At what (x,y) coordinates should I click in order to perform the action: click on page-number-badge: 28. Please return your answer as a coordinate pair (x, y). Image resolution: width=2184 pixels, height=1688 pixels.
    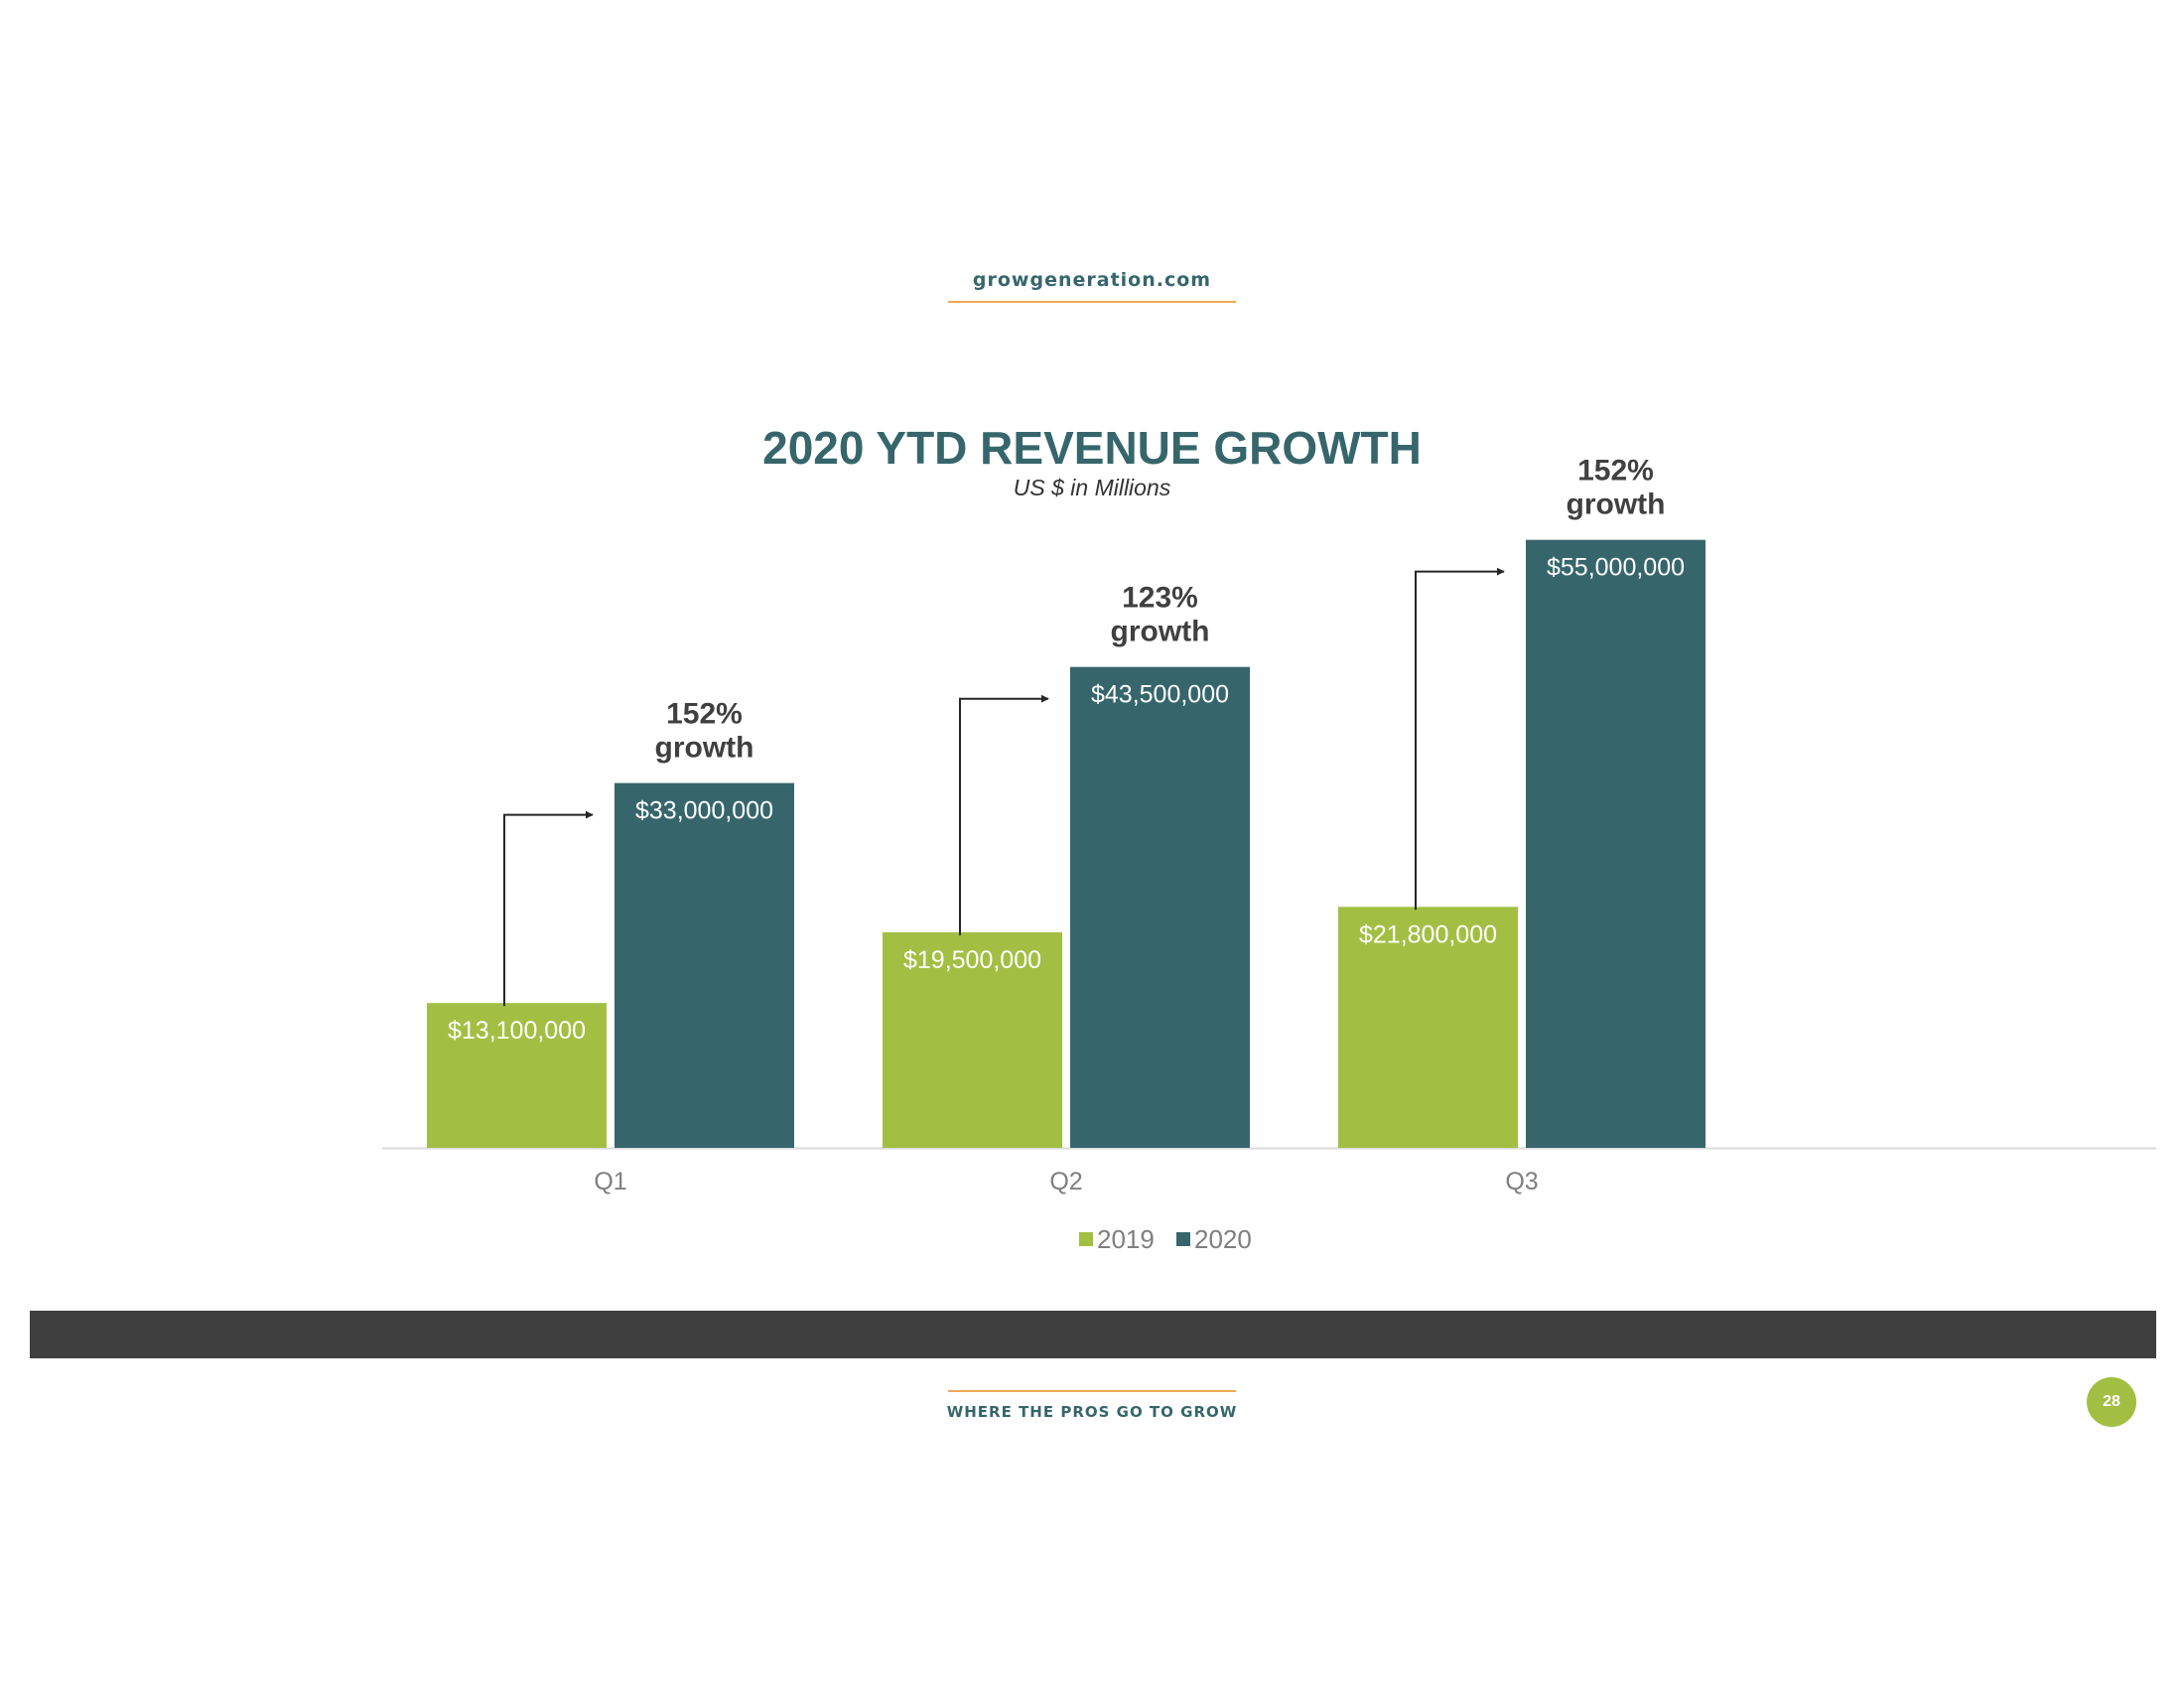
    Looking at the image, I should click on (2111, 1402).